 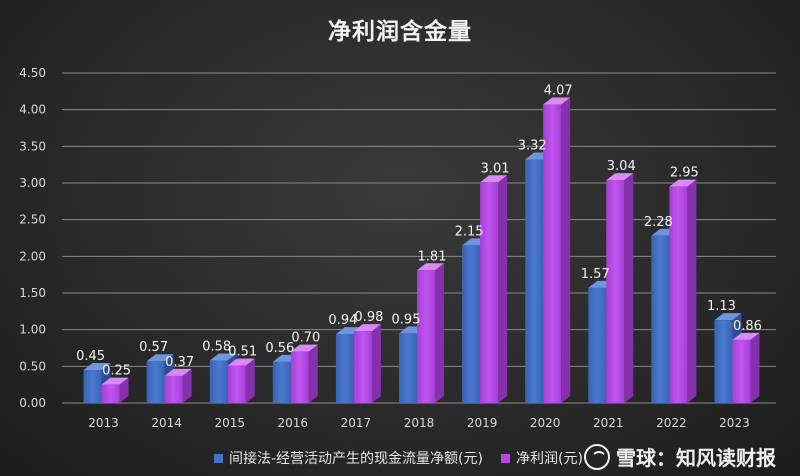 What do you see at coordinates (549, 459) in the screenshot?
I see `legend-label-netprofit: 净利润(元)` at bounding box center [549, 459].